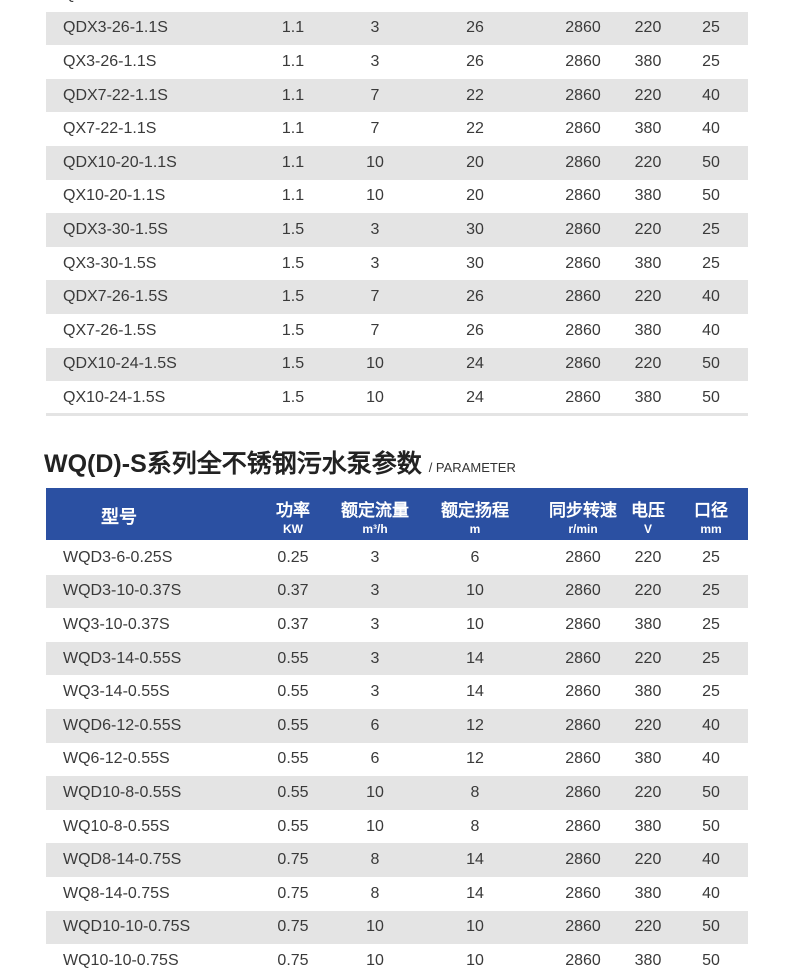 Image resolution: width=790 pixels, height=978 pixels. What do you see at coordinates (397, 414) in the screenshot?
I see `table-divider` at bounding box center [397, 414].